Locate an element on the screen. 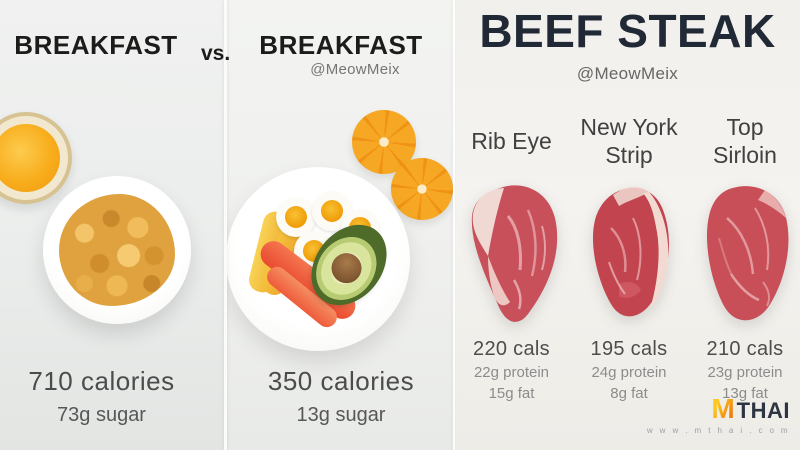 This screenshot has width=800, height=450. cereal-bowl is located at coordinates (117, 250).